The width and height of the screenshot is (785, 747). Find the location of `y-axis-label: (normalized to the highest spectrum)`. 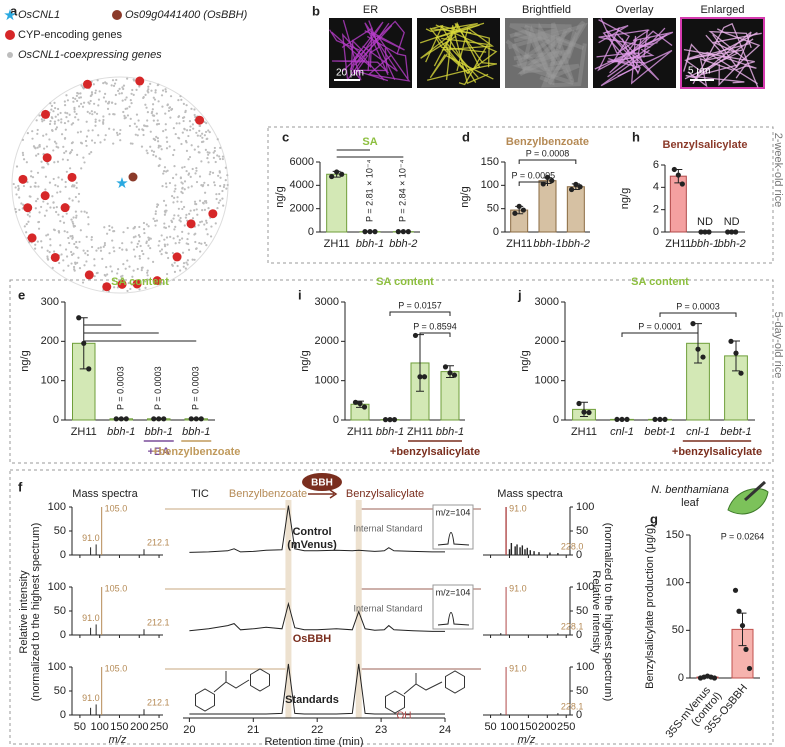

y-axis-label: (normalized to the highest spectrum) is located at coordinates (36, 612).